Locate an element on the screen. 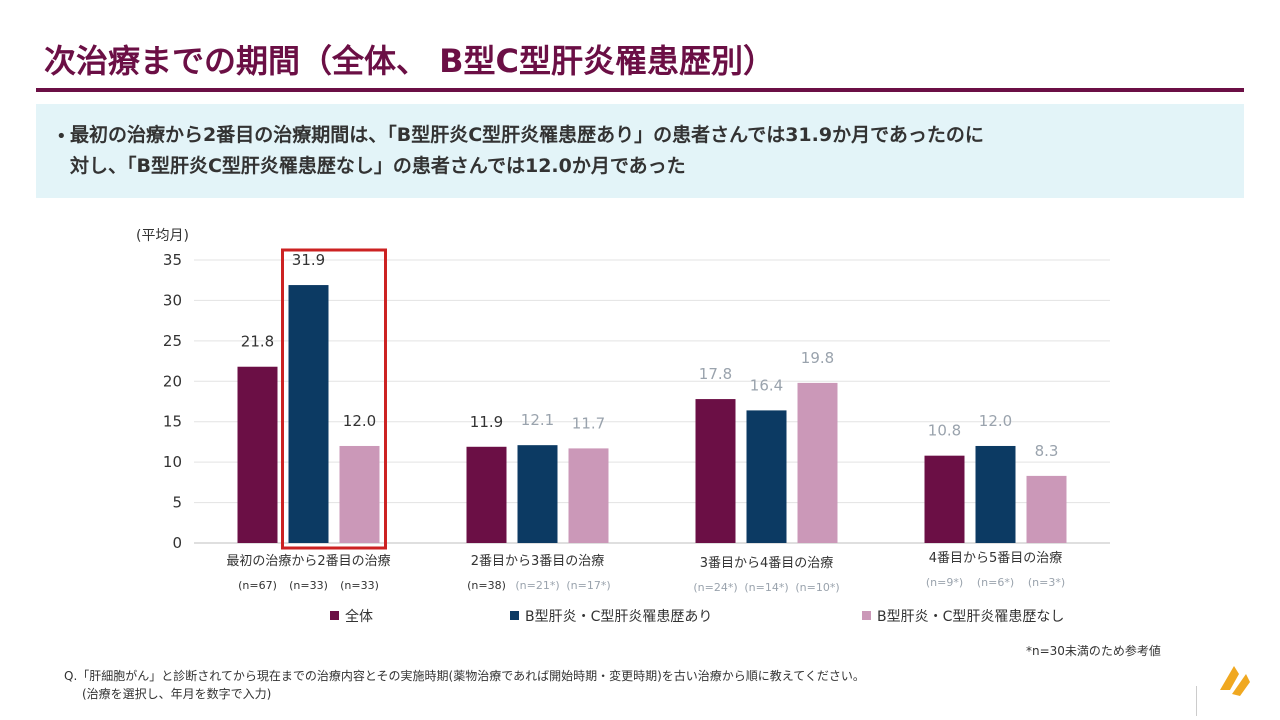 Image resolution: width=1280 pixels, height=720 pixels. sample-size-label: (n=6*) is located at coordinates (995, 582).